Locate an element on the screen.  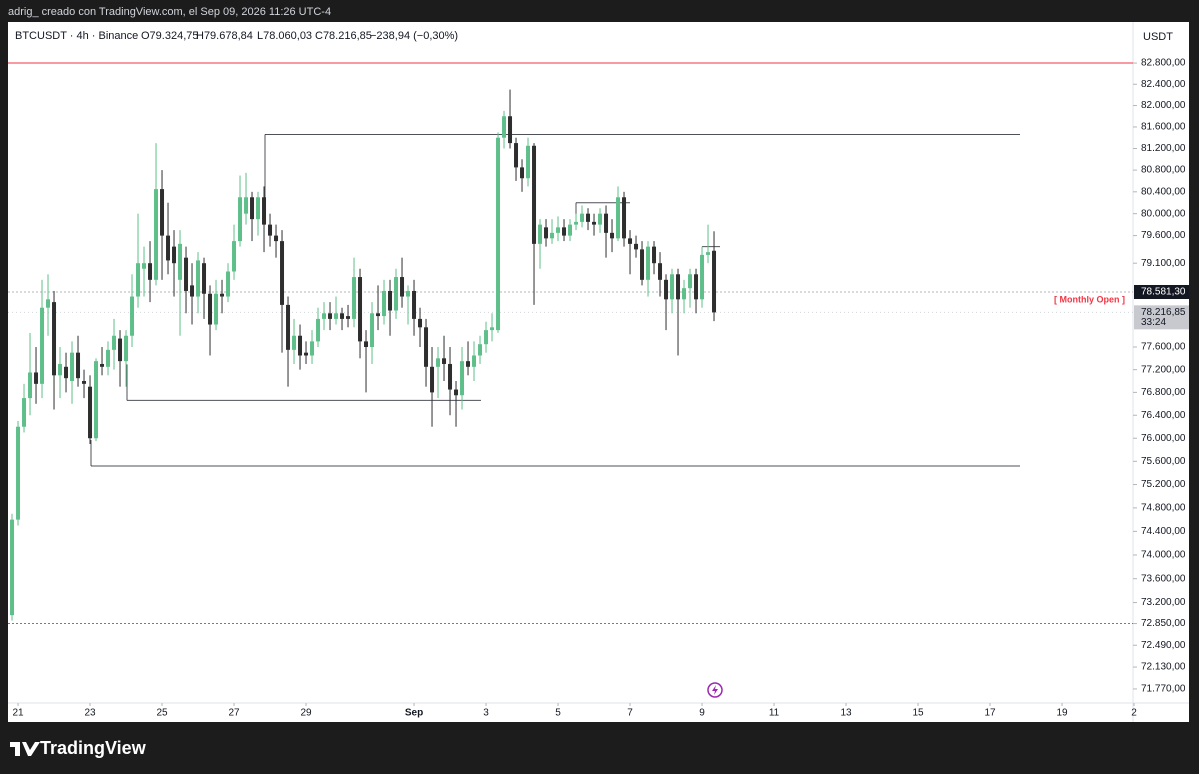
last-price-tag is located at coordinates (1161, 317).